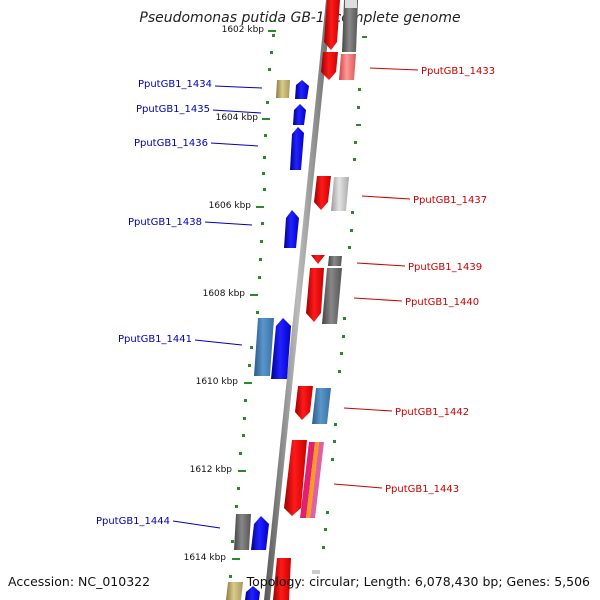  I want to click on gene-label-PputGB1_1436: PputGB1_1436, so click(171, 143).